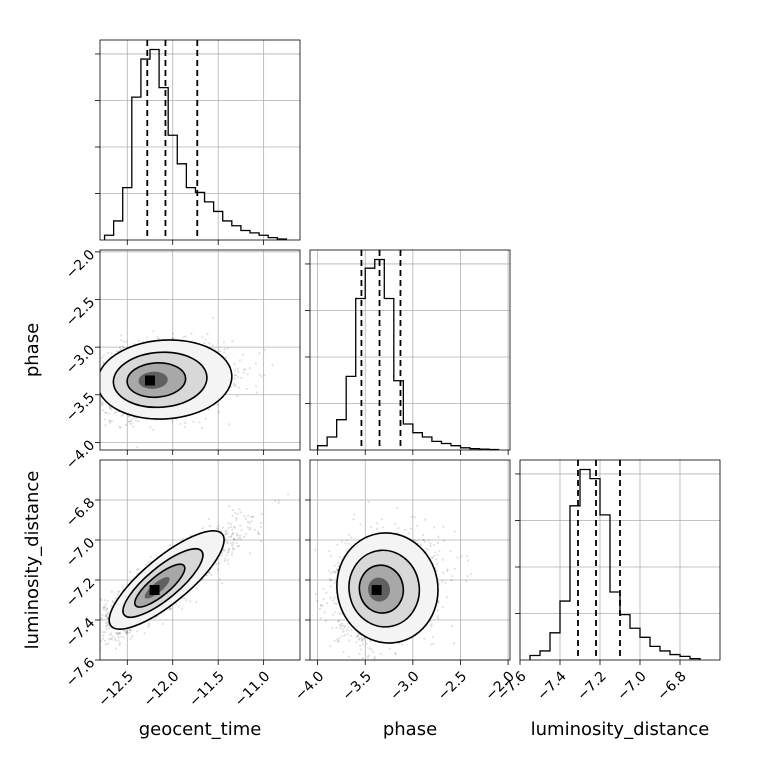 This screenshot has height=760, width=760. Describe the element at coordinates (154, 590) in the screenshot. I see `density-peak` at that location.